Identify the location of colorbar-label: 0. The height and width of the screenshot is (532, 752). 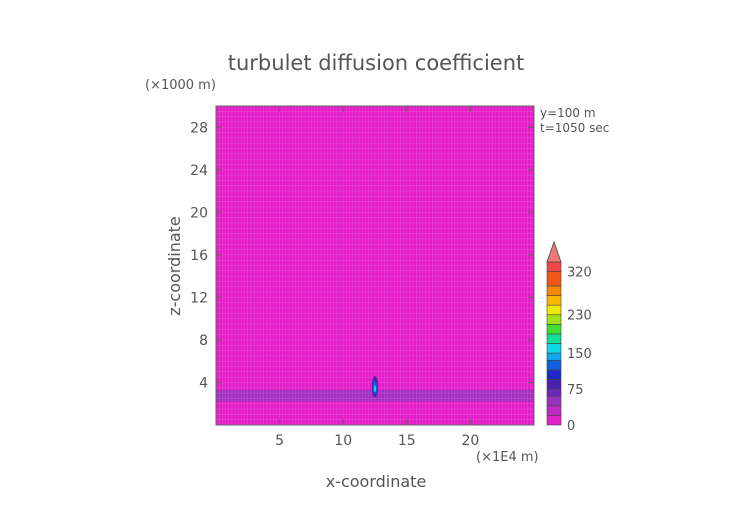
(571, 426).